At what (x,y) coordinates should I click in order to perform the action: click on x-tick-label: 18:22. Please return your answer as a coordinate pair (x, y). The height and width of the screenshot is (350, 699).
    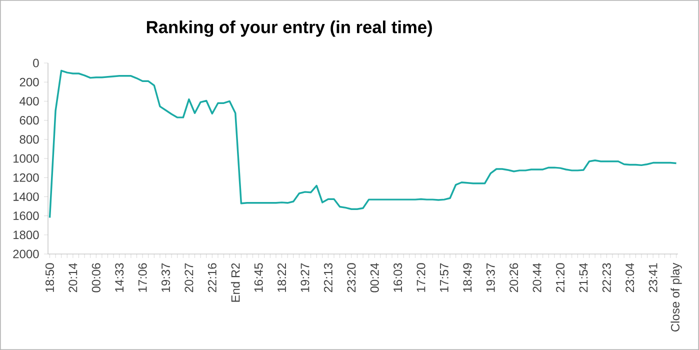
    Looking at the image, I should click on (282, 277).